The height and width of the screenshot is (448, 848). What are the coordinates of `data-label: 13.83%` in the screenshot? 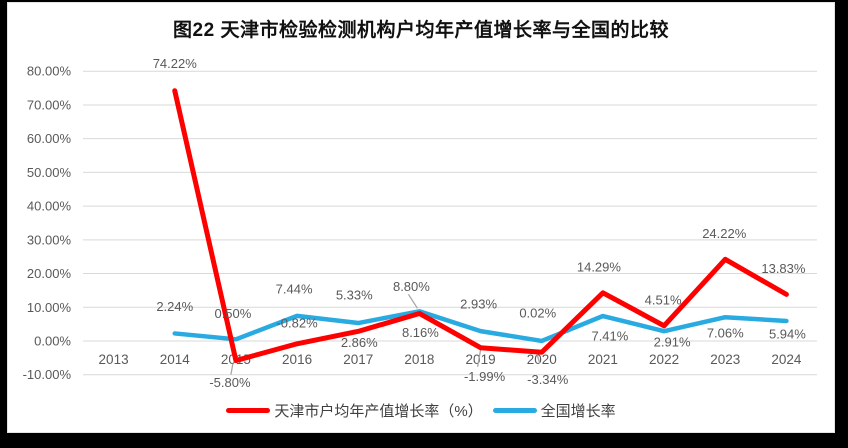 It's located at (783, 268).